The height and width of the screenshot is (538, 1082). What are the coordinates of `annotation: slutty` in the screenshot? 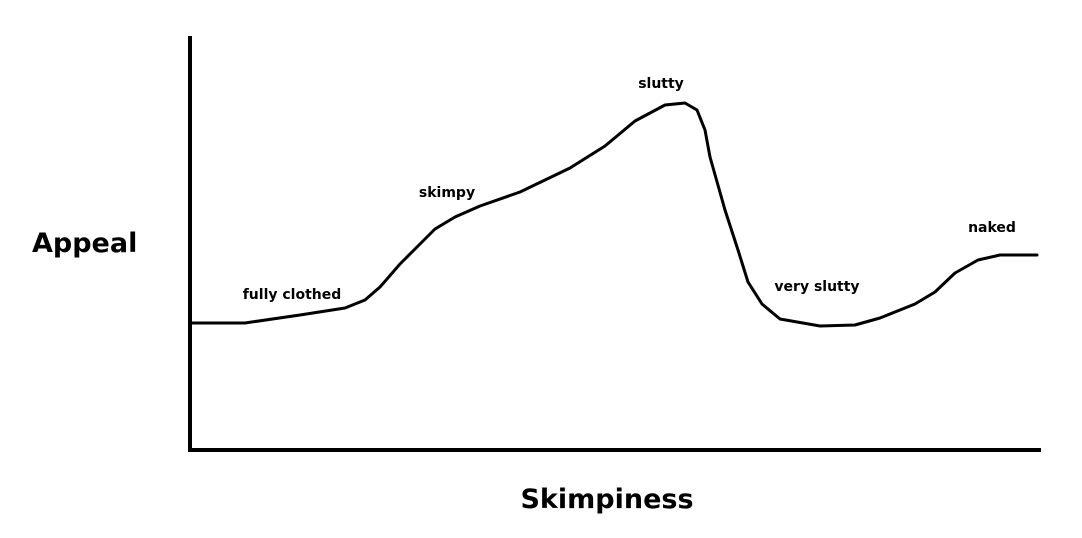 It's located at (661, 84).